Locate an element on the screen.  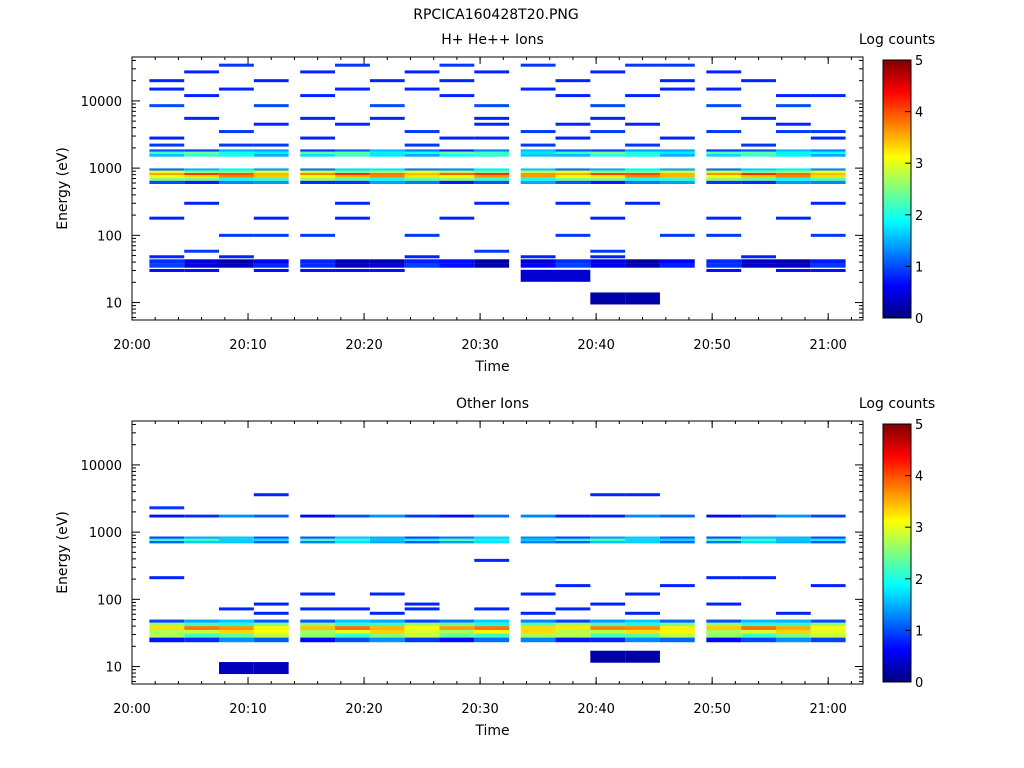
figure-title: RPCICA160428T20.PNG is located at coordinates (495, 15).